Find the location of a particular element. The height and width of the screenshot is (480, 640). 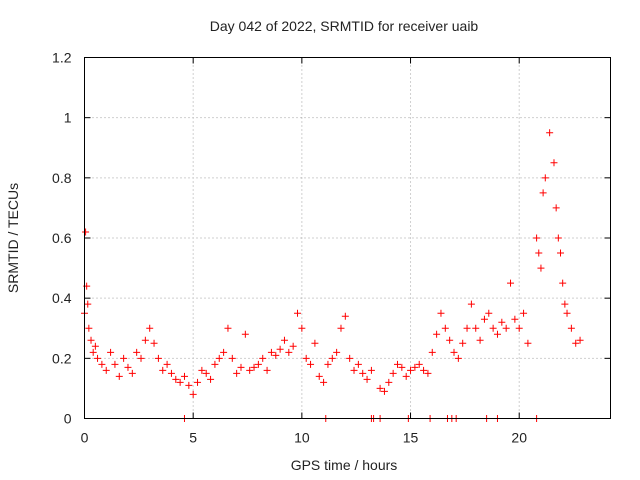

x-tick-label: 0 is located at coordinates (85, 438).